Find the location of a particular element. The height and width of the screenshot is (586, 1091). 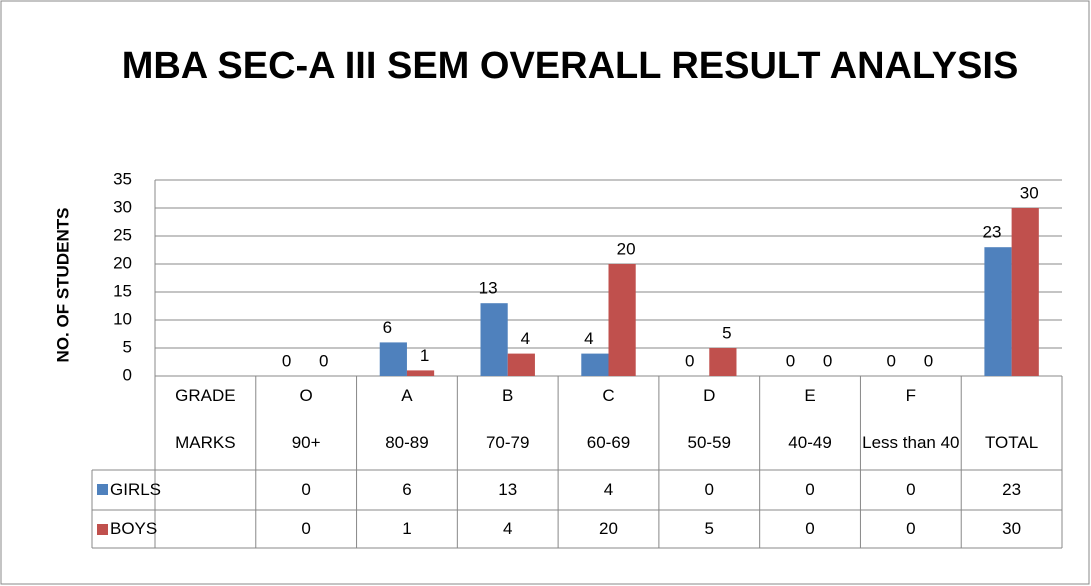

data-label: 23 is located at coordinates (992, 232).